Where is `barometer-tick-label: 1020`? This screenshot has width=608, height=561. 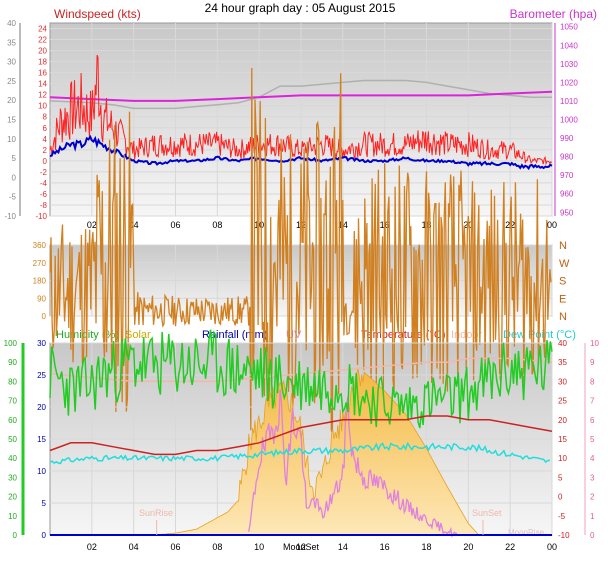
barometer-tick-label: 1020 is located at coordinates (569, 82).